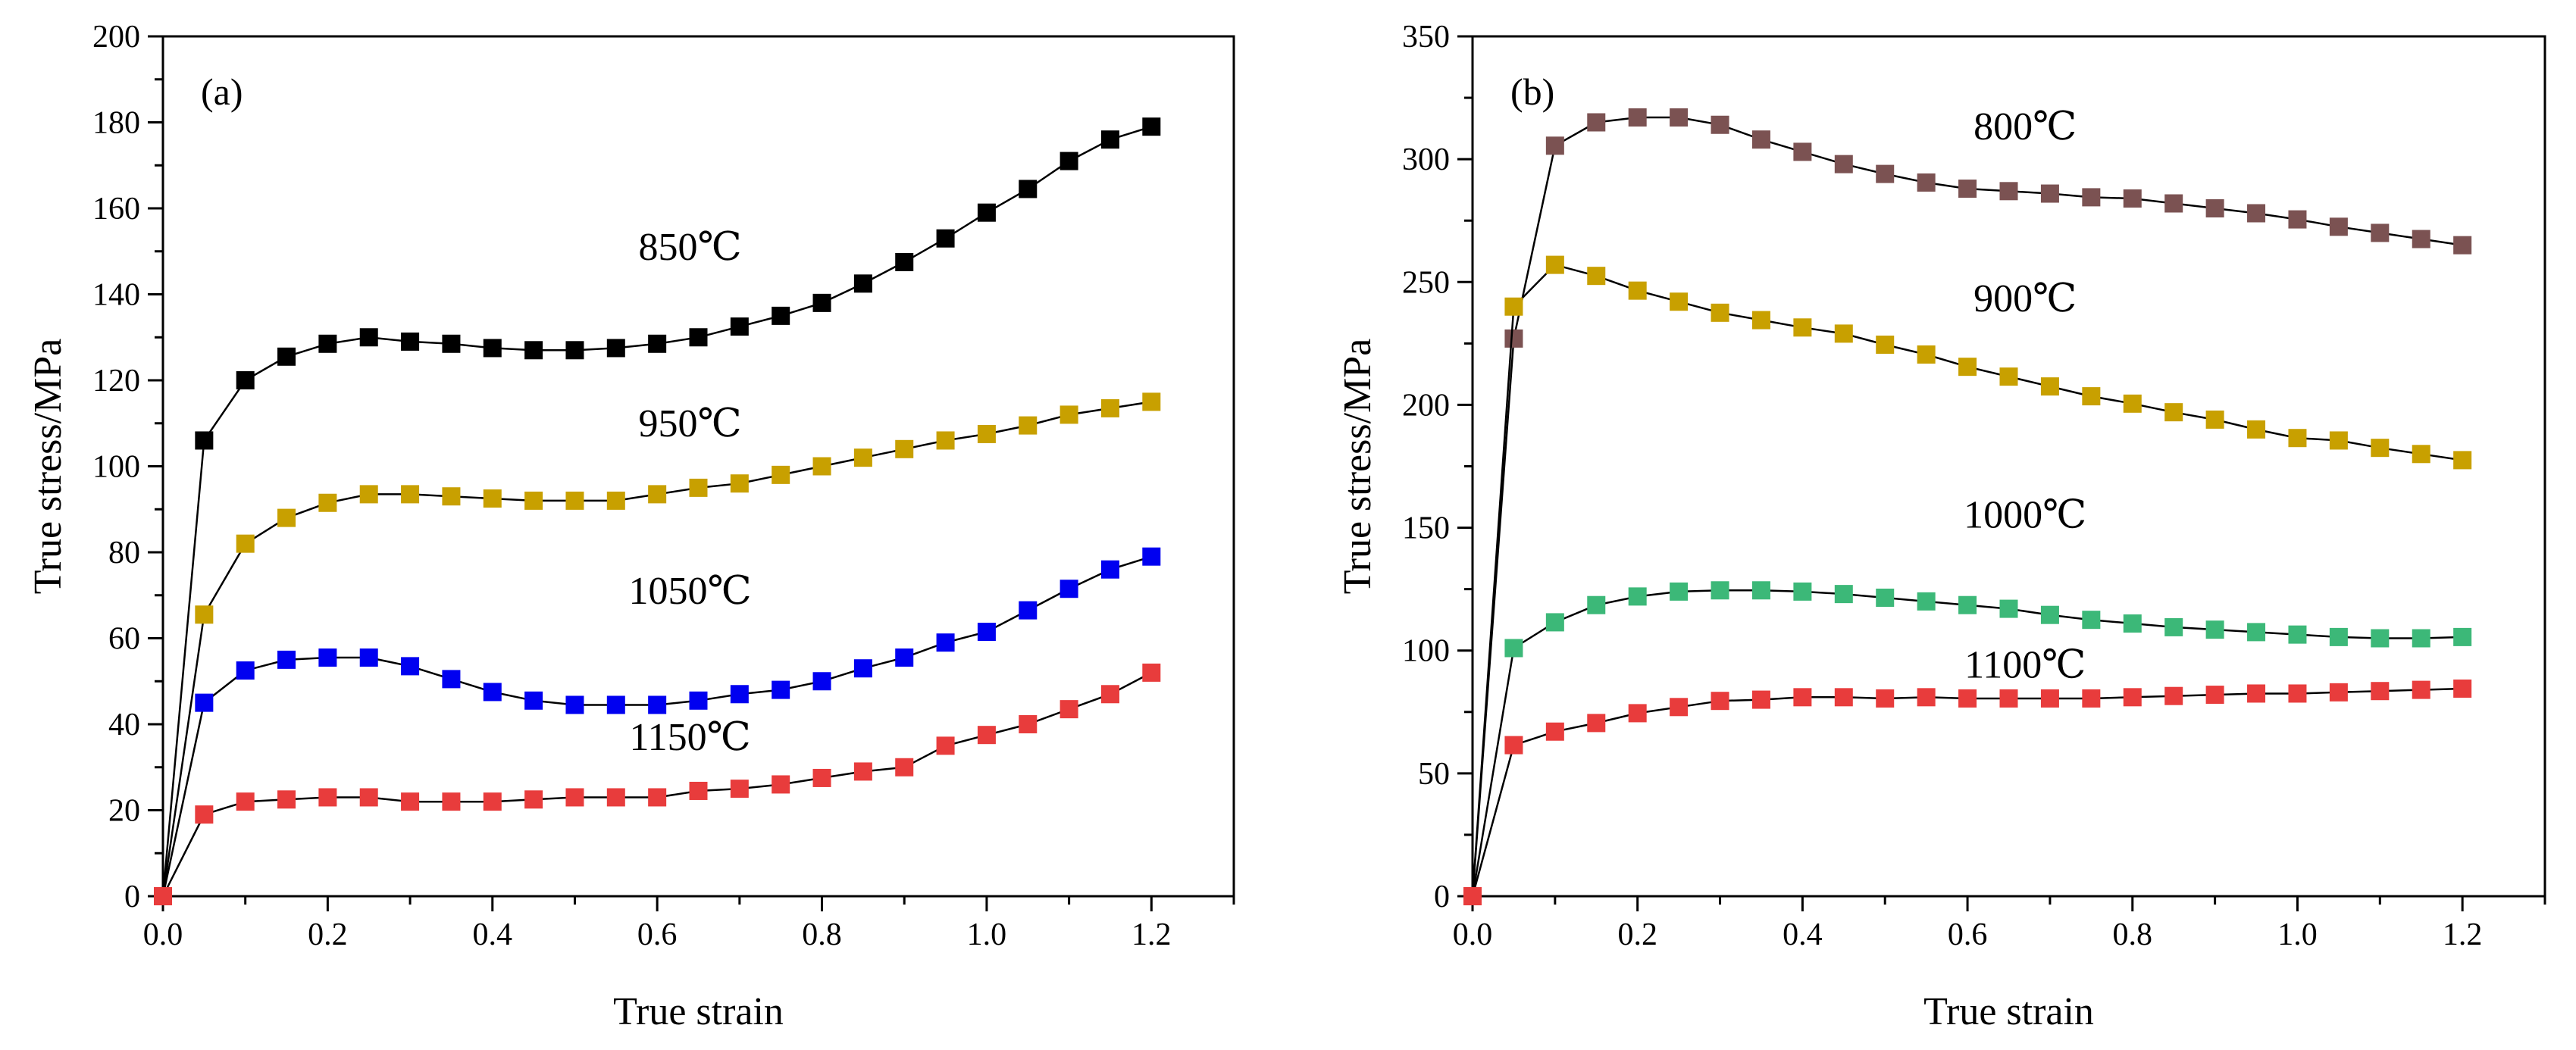  What do you see at coordinates (48, 467) in the screenshot?
I see `y-axis-title: True stress/MPa` at bounding box center [48, 467].